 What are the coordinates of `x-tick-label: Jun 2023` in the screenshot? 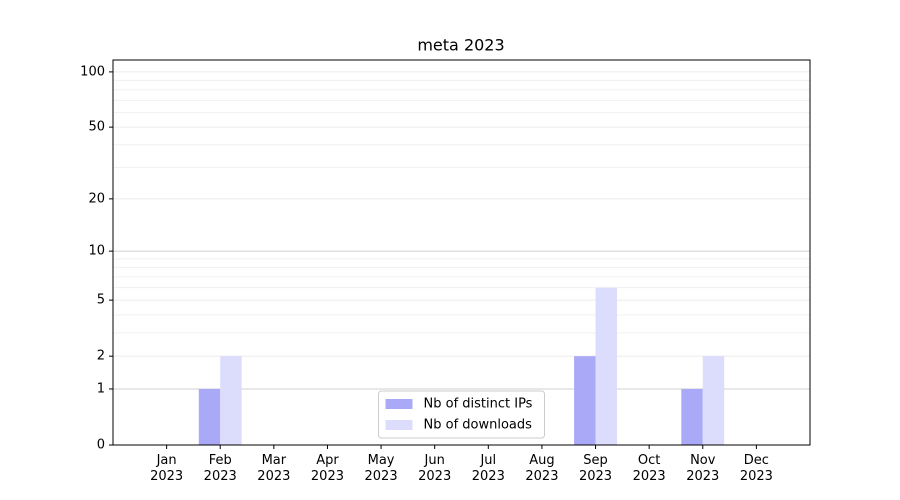 It's located at (435, 468).